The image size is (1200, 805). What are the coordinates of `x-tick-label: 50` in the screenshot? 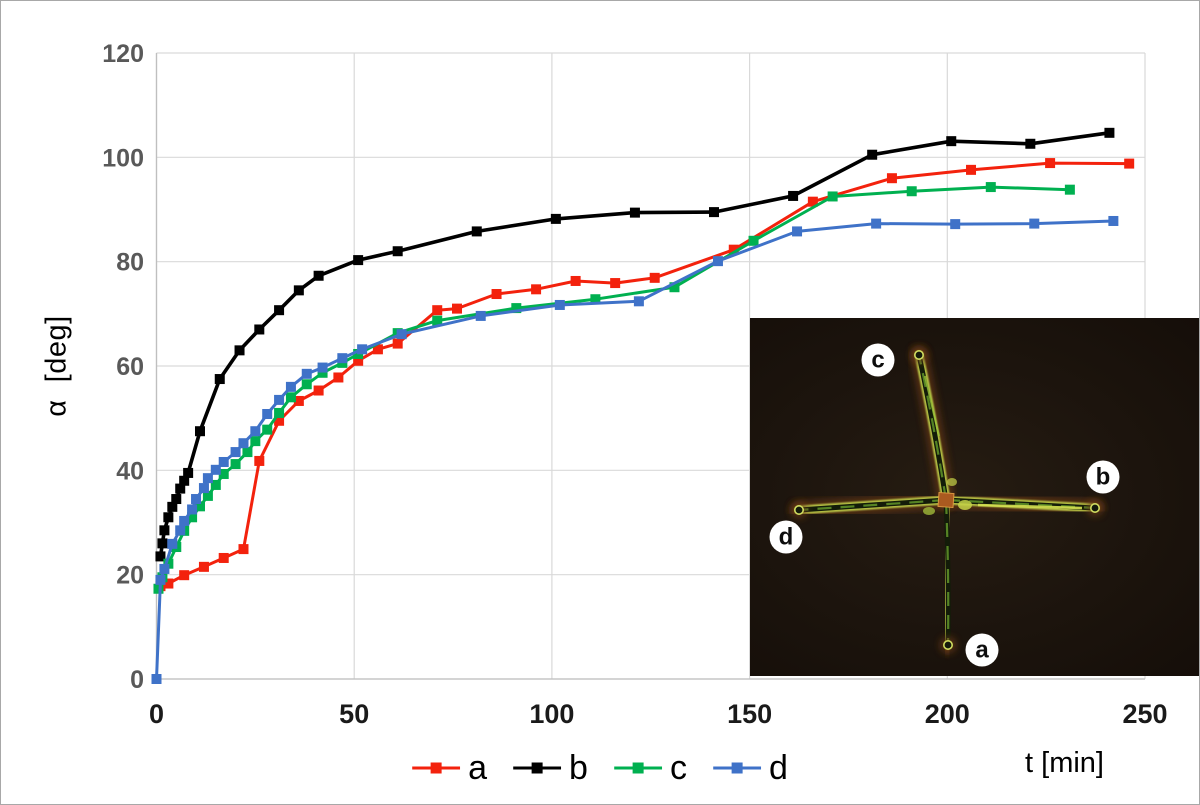 It's located at (354, 714).